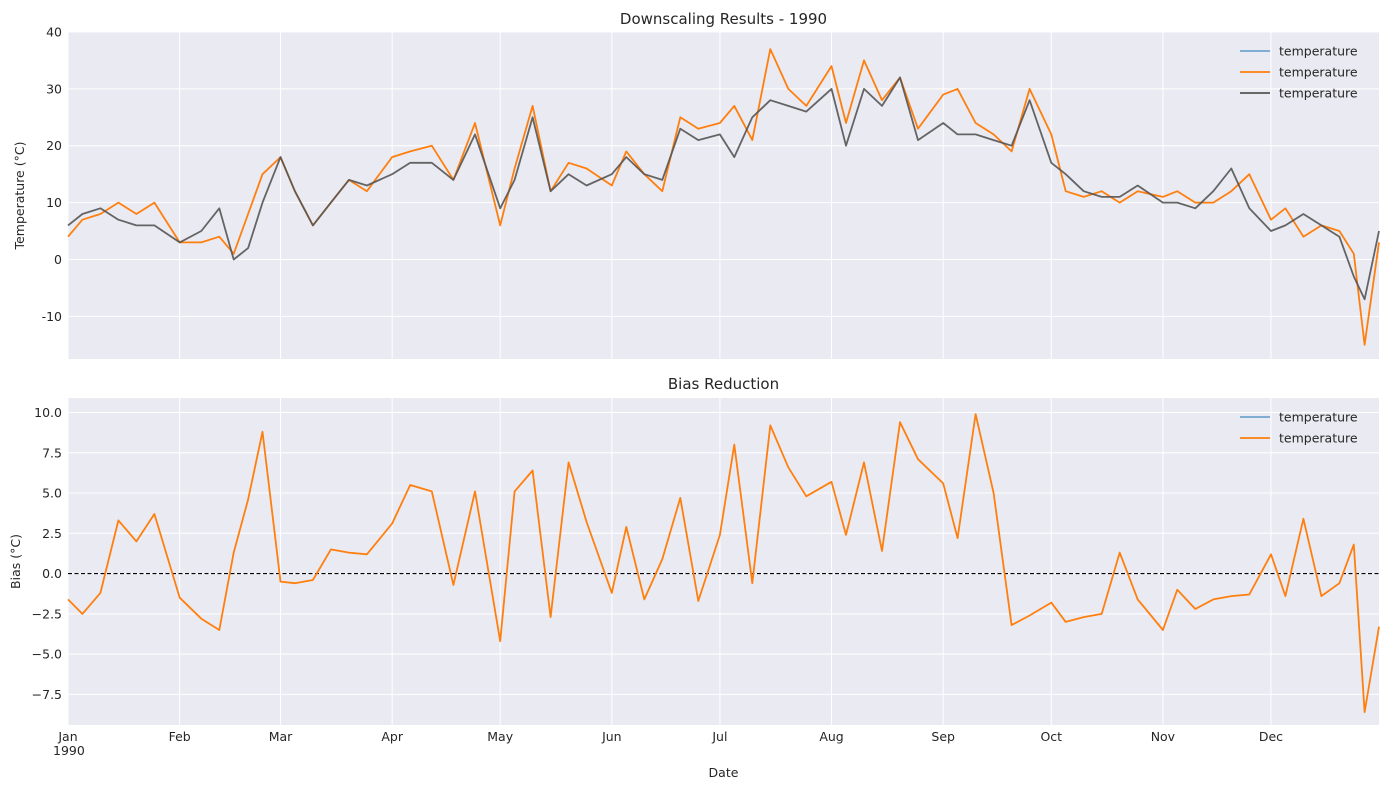  What do you see at coordinates (723, 19) in the screenshot?
I see `chart-title: Downscaling Results - 1990` at bounding box center [723, 19].